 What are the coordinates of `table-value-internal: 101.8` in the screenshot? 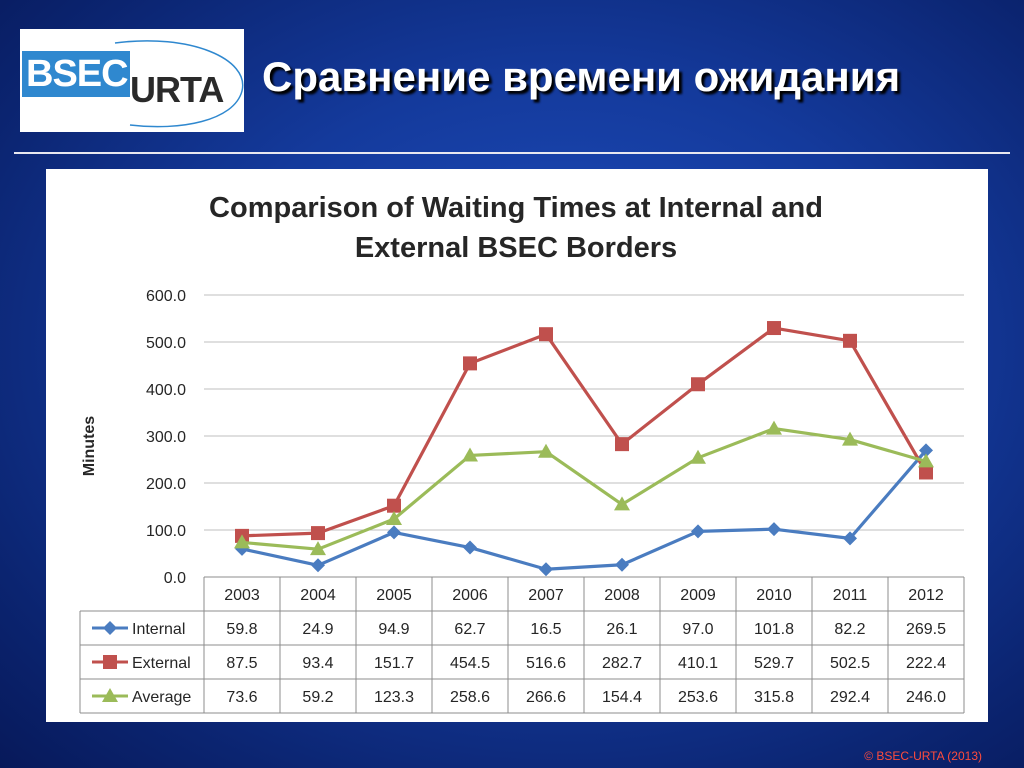 It's located at (774, 629).